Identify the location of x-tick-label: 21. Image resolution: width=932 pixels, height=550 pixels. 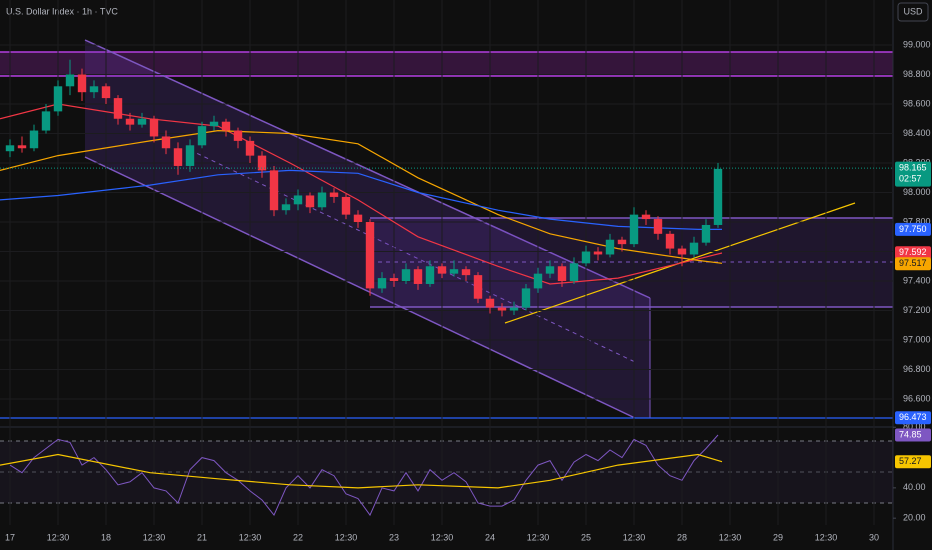
(202, 537).